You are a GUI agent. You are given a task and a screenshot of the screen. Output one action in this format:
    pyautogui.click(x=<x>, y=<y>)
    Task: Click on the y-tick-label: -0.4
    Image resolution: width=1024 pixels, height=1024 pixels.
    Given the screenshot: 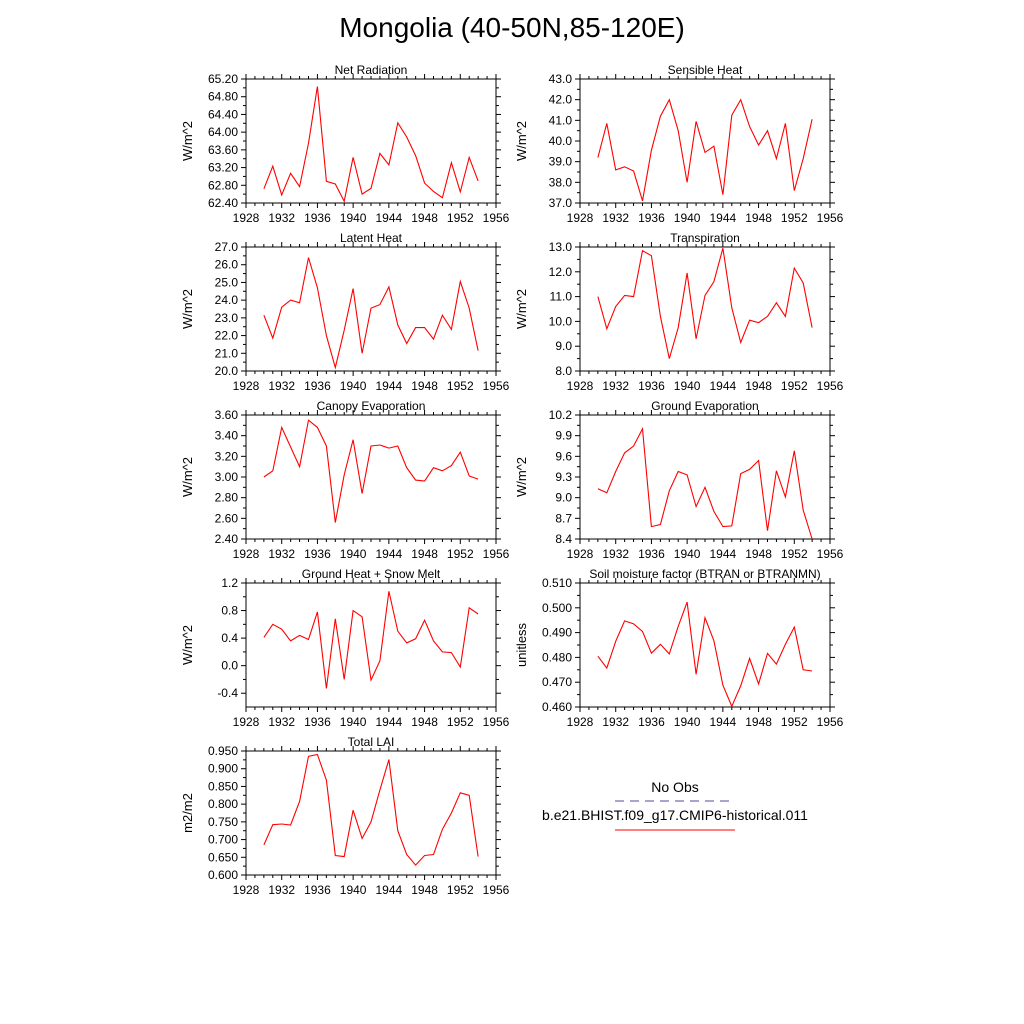 What is the action you would take?
    pyautogui.click(x=227, y=693)
    